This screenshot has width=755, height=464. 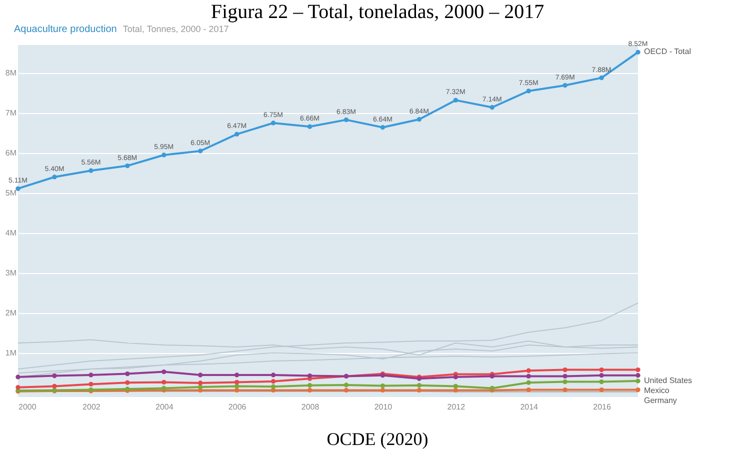 I want to click on text: OCDE (2020), so click(x=378, y=439).